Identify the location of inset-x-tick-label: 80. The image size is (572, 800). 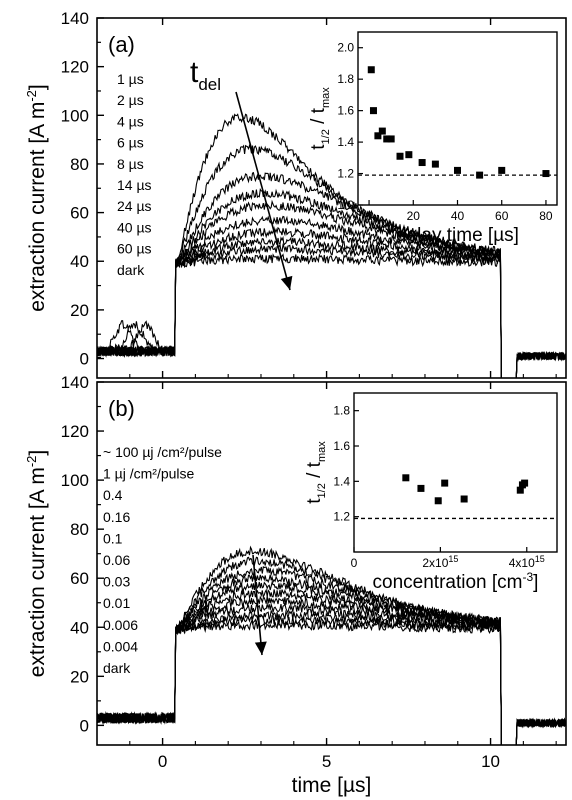
(546, 216).